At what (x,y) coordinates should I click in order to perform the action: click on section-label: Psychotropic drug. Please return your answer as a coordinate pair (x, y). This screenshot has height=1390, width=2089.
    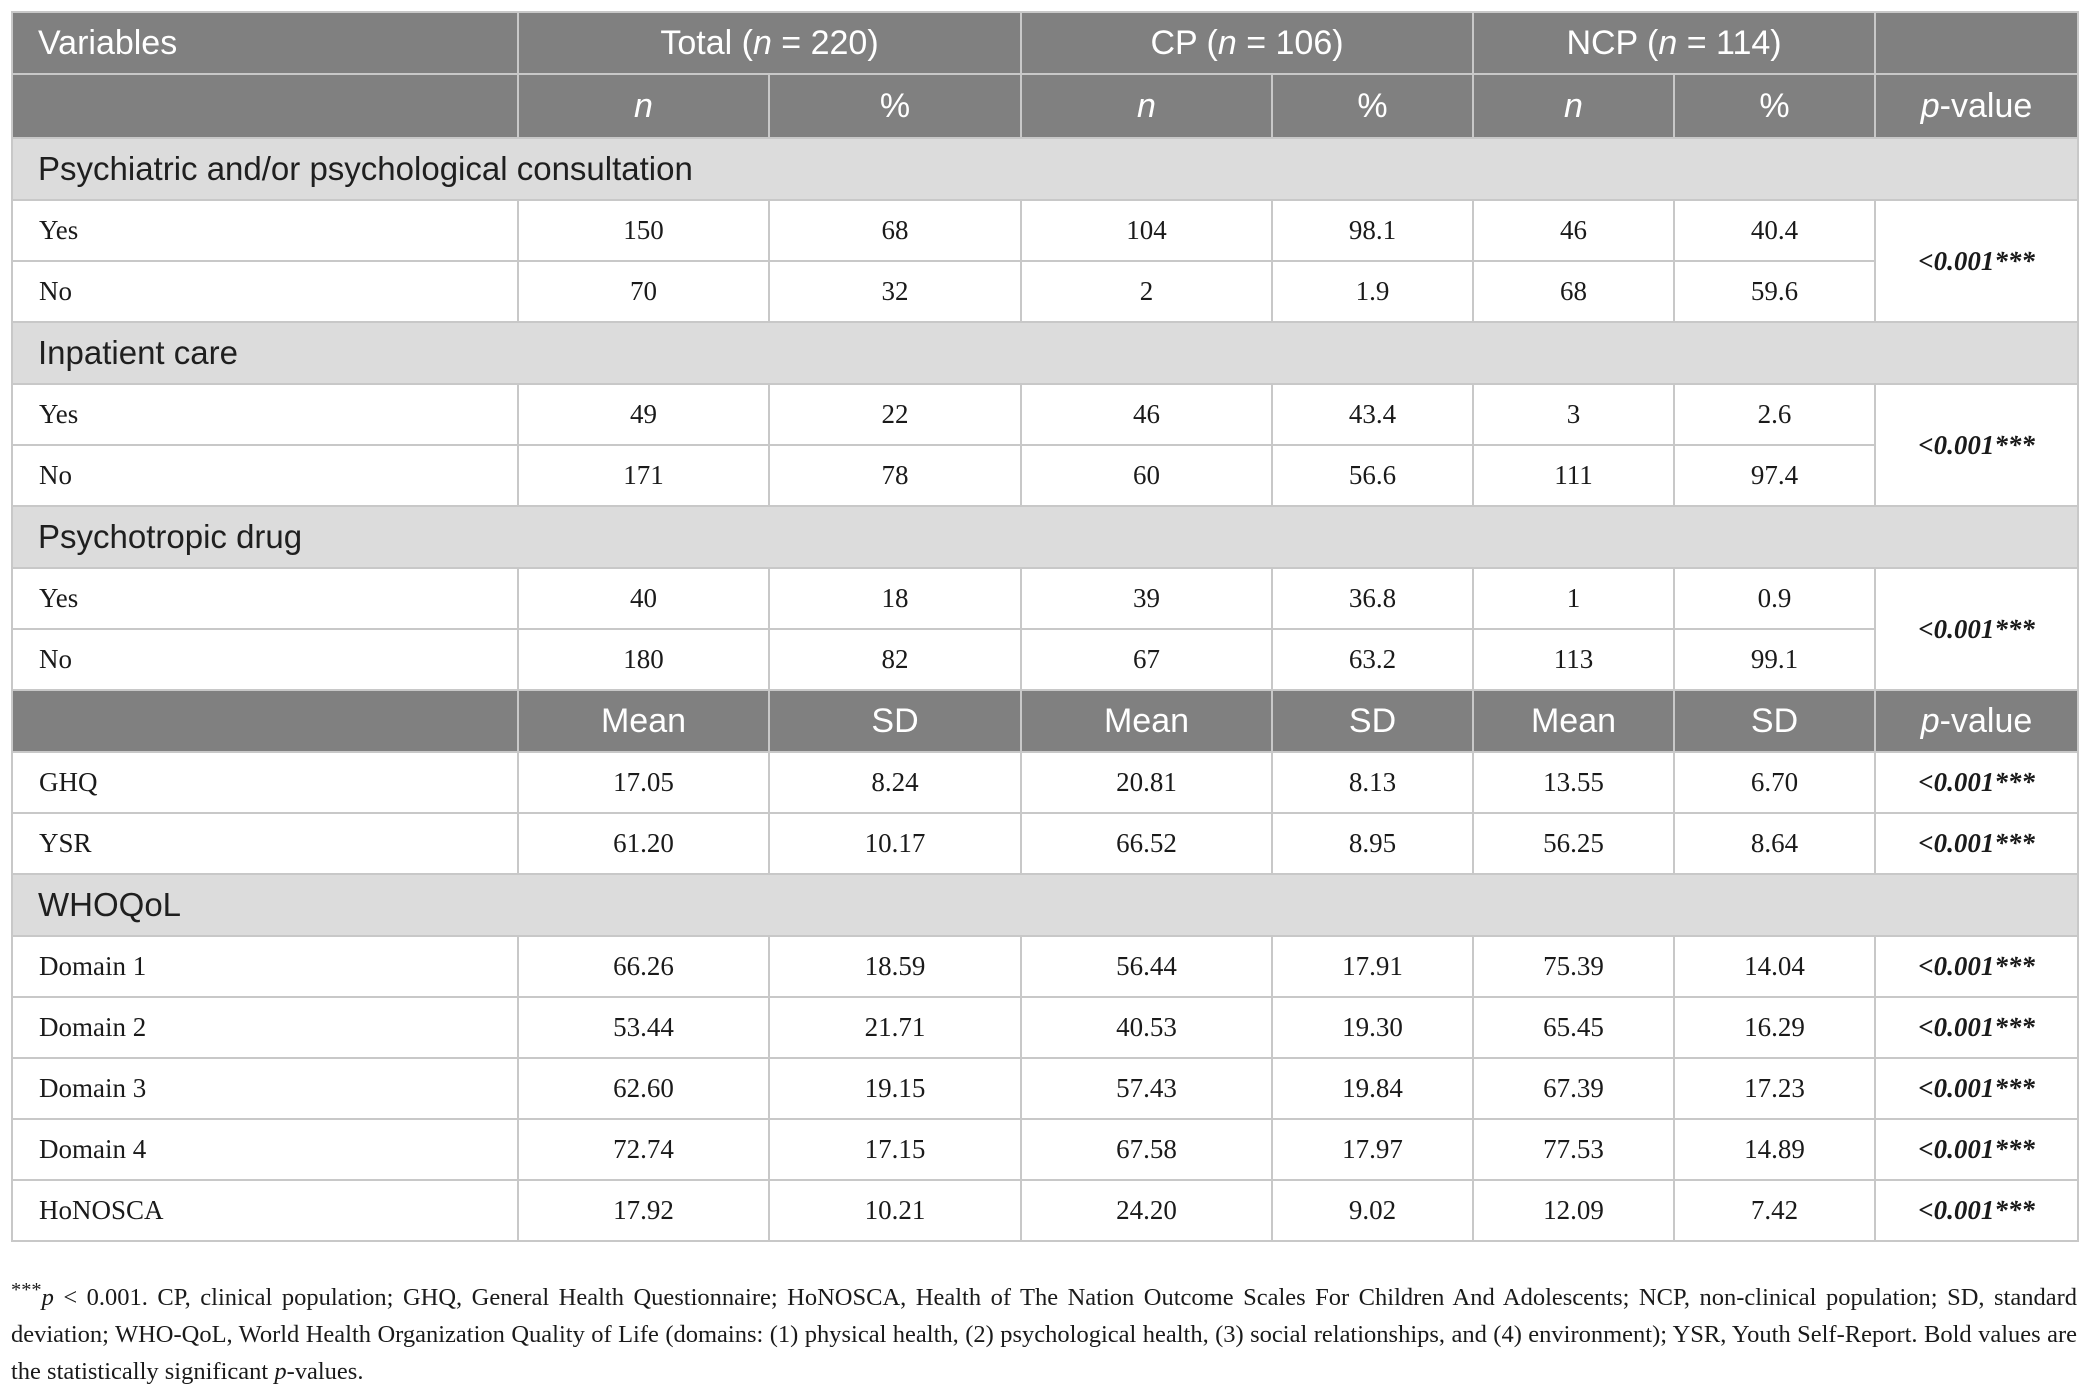
    Looking at the image, I should click on (1045, 537).